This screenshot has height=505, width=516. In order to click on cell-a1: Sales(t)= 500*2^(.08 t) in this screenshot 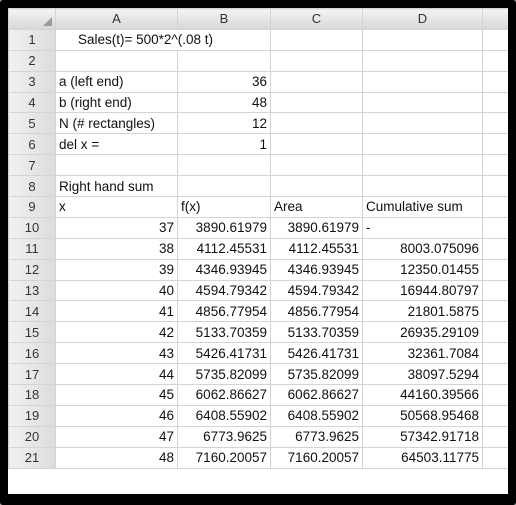, I will do `click(163, 39)`.